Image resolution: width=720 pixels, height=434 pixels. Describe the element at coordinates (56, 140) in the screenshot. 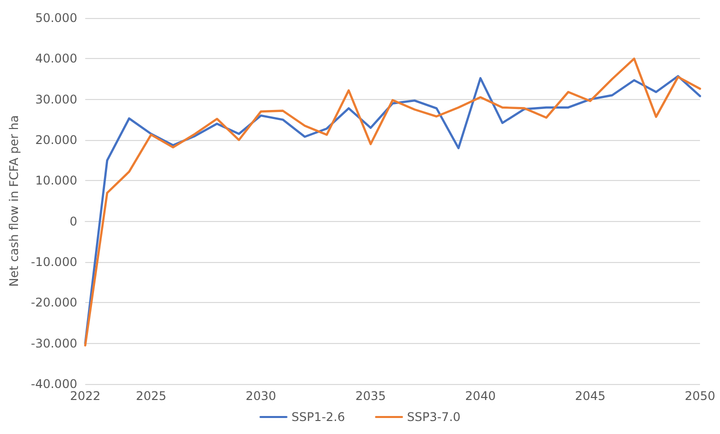

I see `y-tick-label: 20.000` at that location.